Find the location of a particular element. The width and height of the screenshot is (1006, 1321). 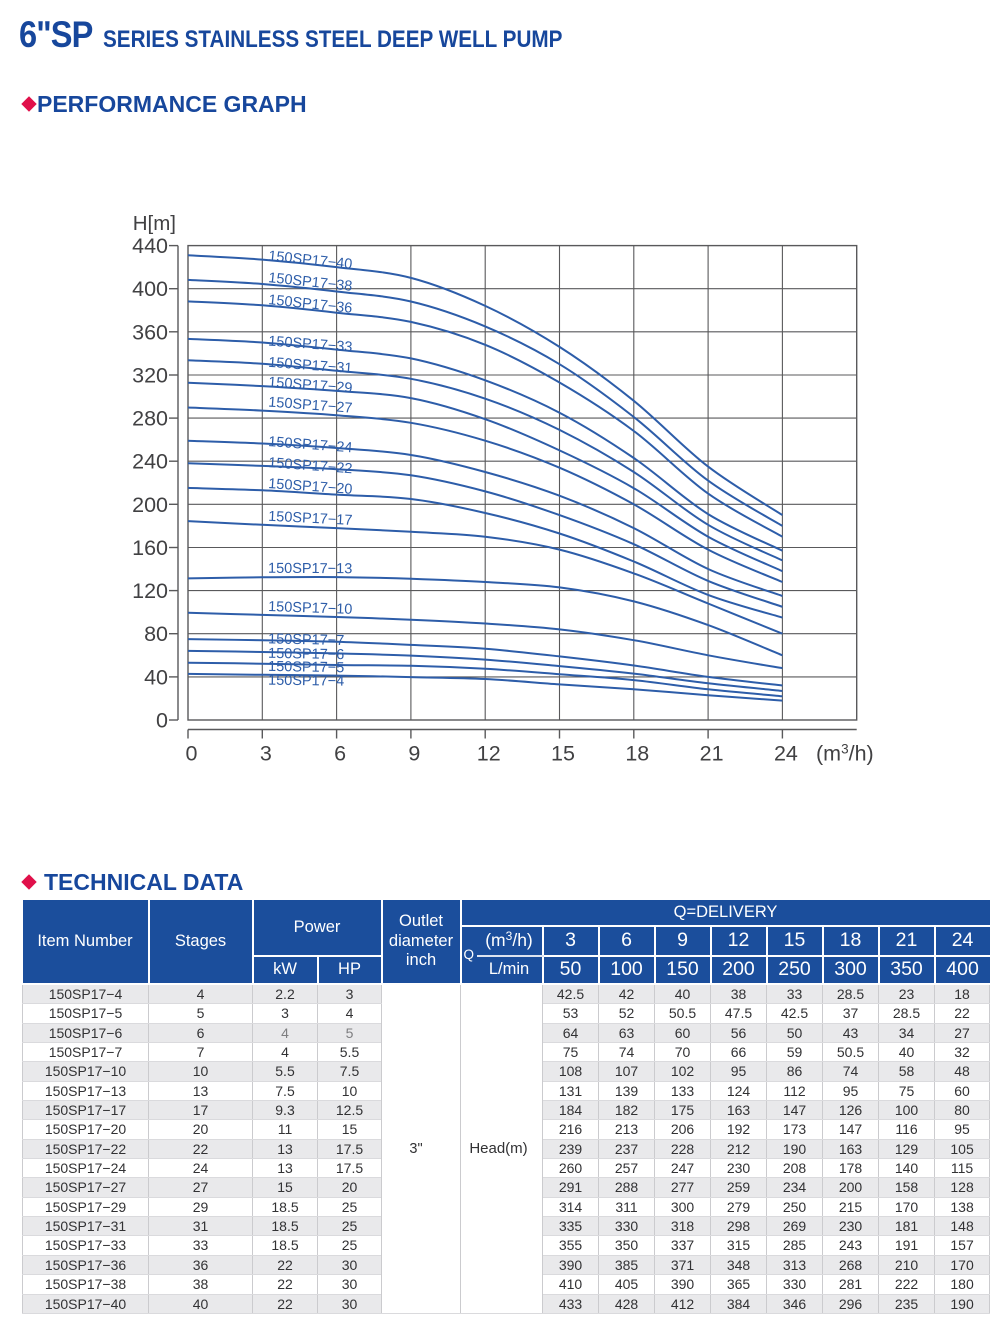

svg-text: 3 is located at coordinates (266, 754).